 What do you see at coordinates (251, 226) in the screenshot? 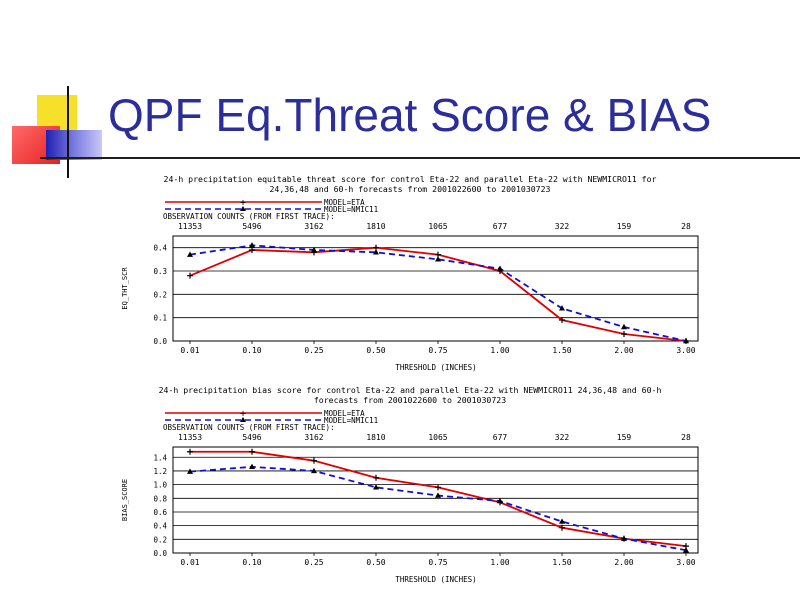
I see `chart1-obs-count-2: 5496` at bounding box center [251, 226].